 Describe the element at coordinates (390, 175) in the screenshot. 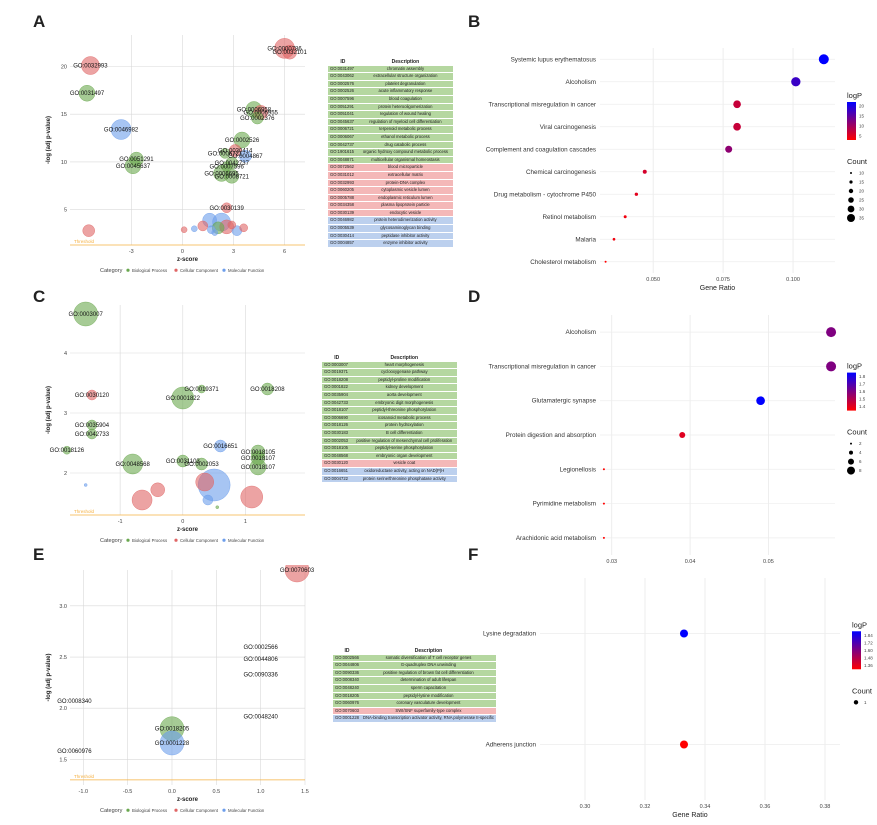

I see `table-row: GO:0031012 extracellular matrix` at that location.